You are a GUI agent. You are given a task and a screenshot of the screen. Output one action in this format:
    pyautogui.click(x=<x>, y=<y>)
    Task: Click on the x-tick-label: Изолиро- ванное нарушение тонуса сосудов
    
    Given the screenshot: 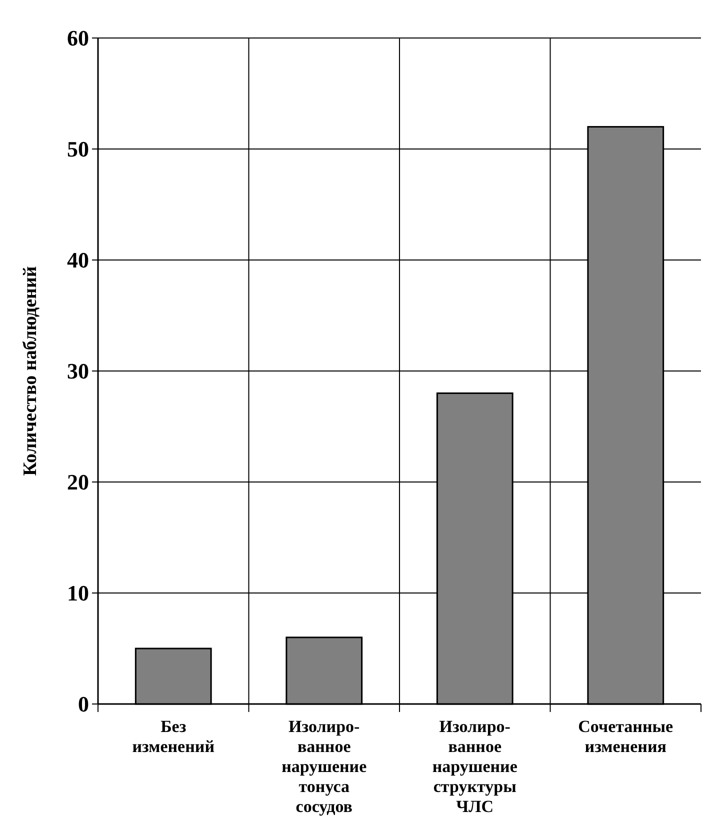 What is the action you would take?
    pyautogui.click(x=325, y=766)
    